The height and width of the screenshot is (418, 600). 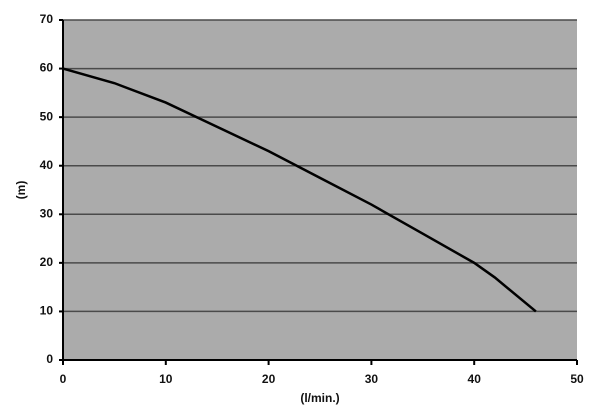 What do you see at coordinates (319, 398) in the screenshot?
I see `x-axis-label: (l/min.)` at bounding box center [319, 398].